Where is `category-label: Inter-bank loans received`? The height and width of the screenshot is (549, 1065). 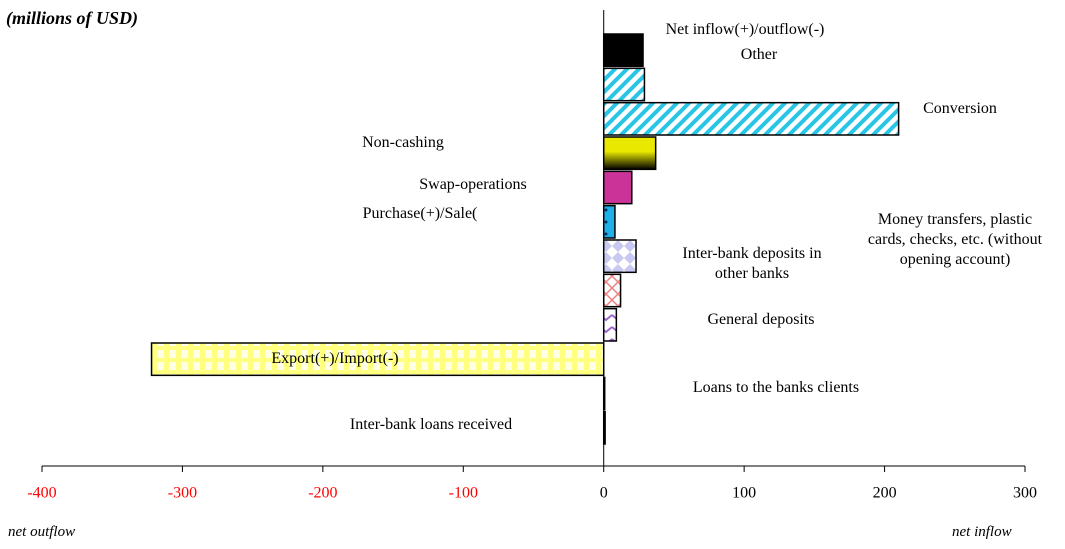 category-label: Inter-bank loans received is located at coordinates (431, 424).